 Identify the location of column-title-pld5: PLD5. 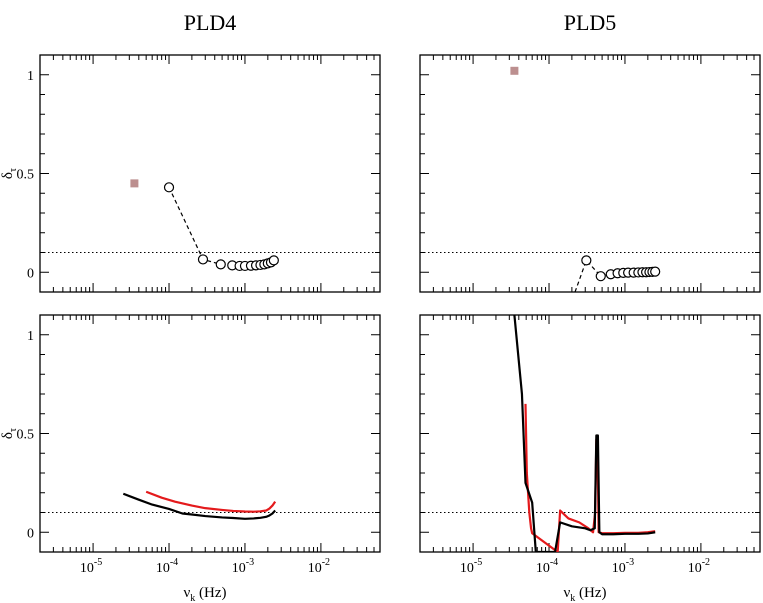
(590, 22).